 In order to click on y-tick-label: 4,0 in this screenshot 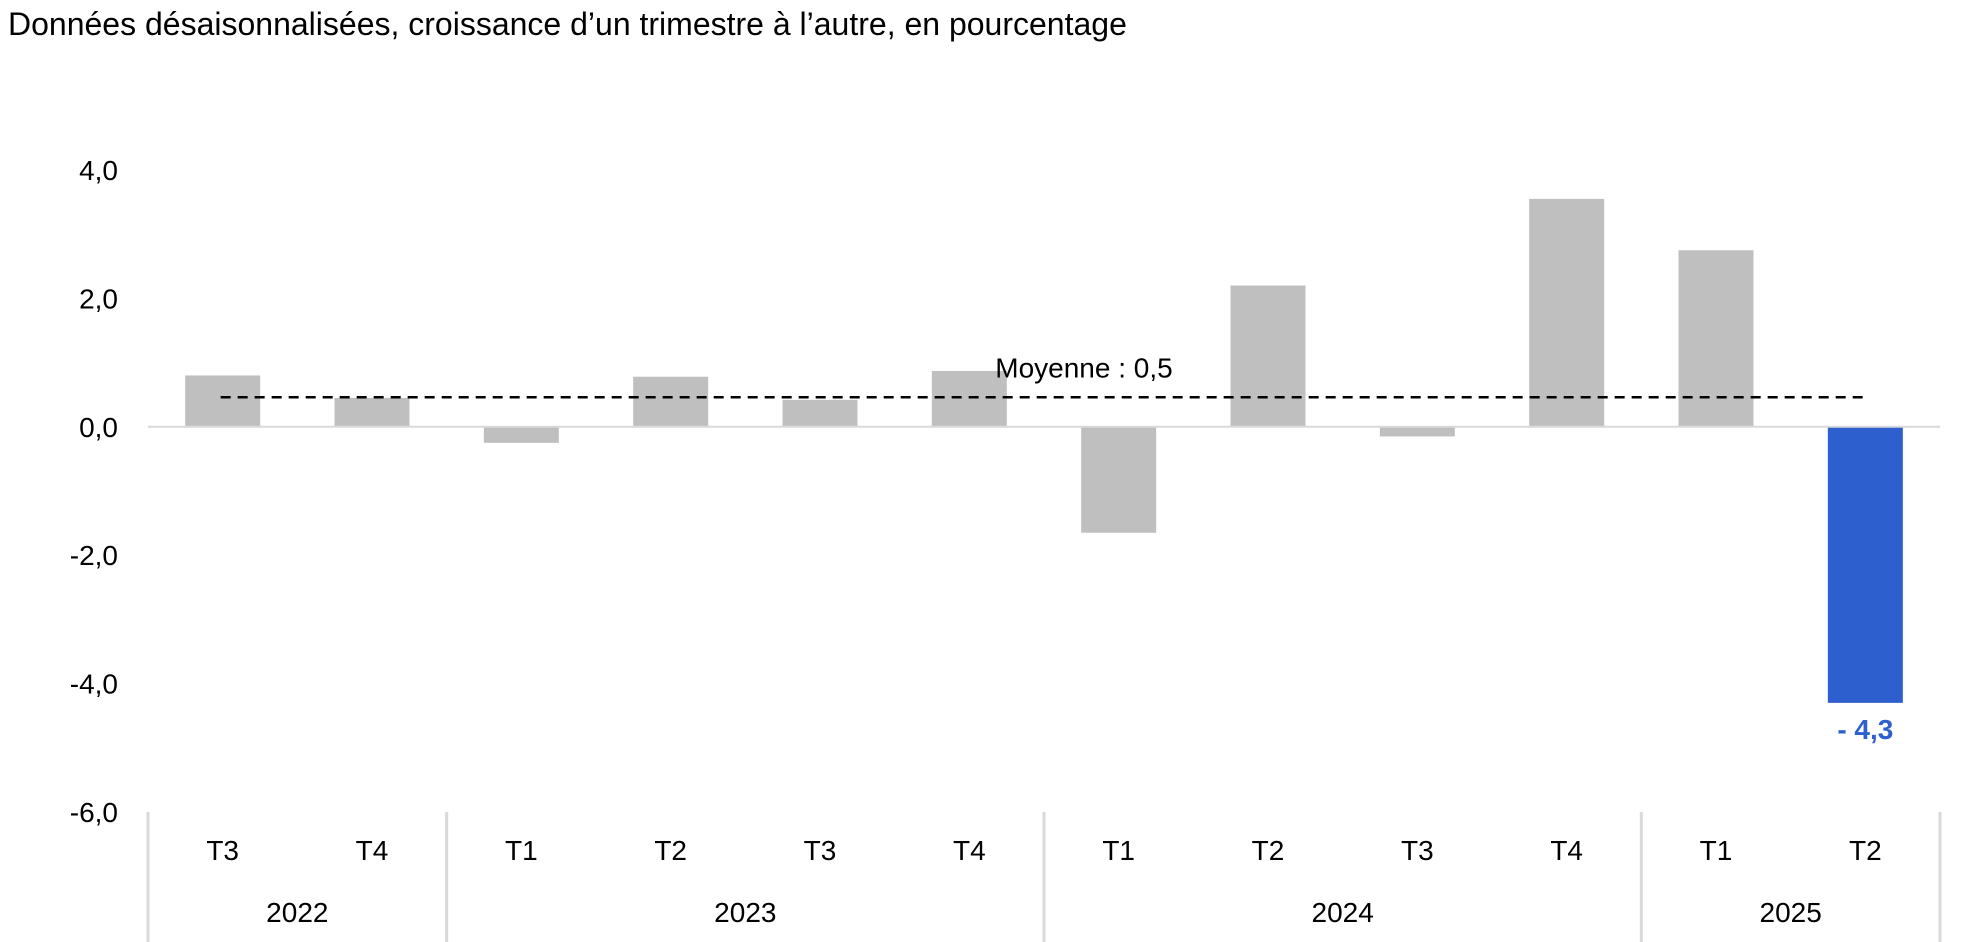, I will do `click(98, 170)`.